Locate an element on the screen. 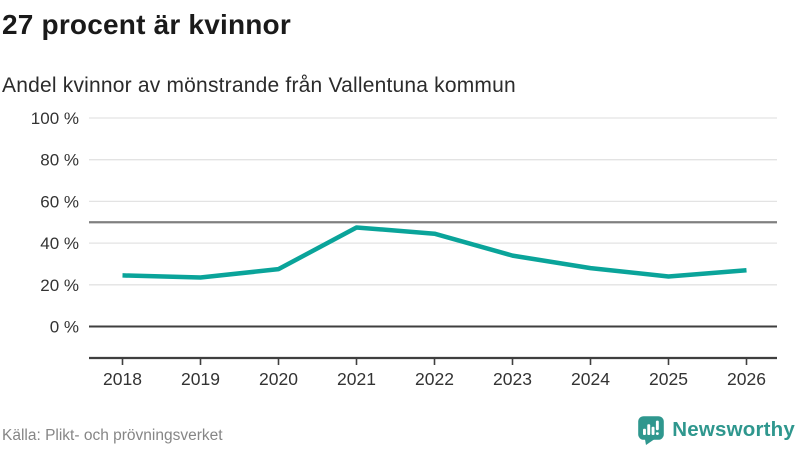  brand-name: Newsworthy is located at coordinates (733, 429).